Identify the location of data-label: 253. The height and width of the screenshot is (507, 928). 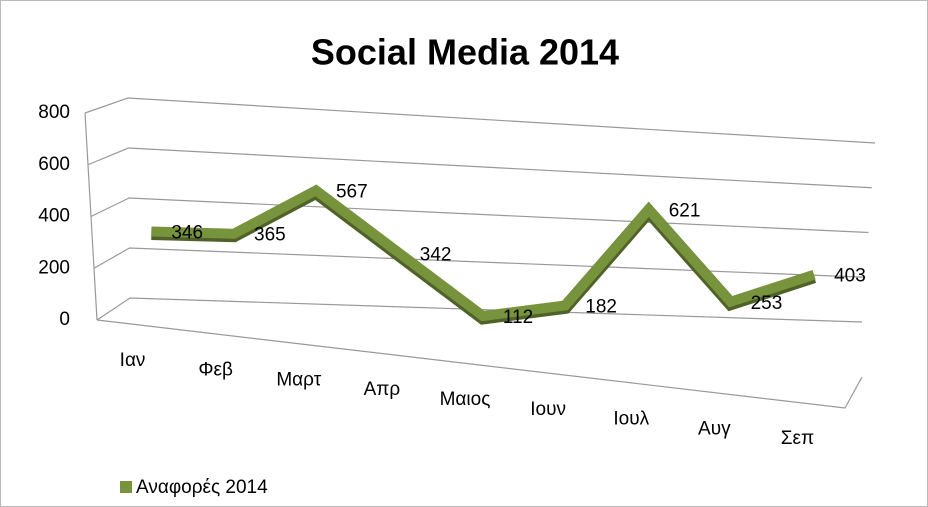
(767, 303).